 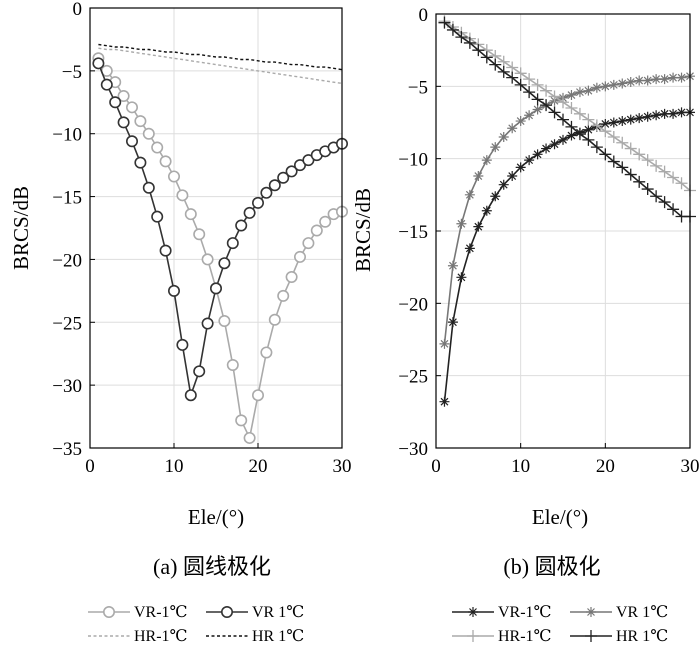 I want to click on panel-a-legend-label: VR 1℃, so click(x=278, y=612).